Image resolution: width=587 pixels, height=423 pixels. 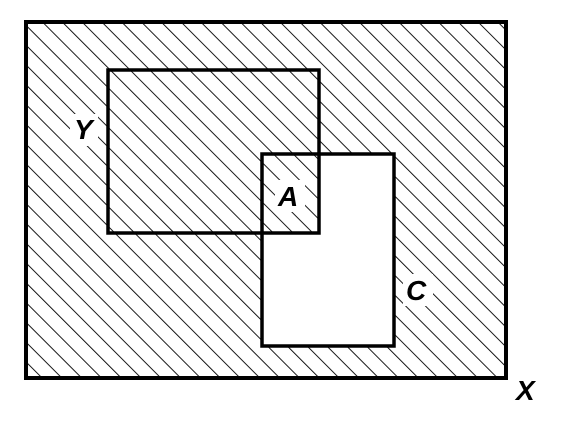 What do you see at coordinates (213, 151) in the screenshot?
I see `set-y-border` at bounding box center [213, 151].